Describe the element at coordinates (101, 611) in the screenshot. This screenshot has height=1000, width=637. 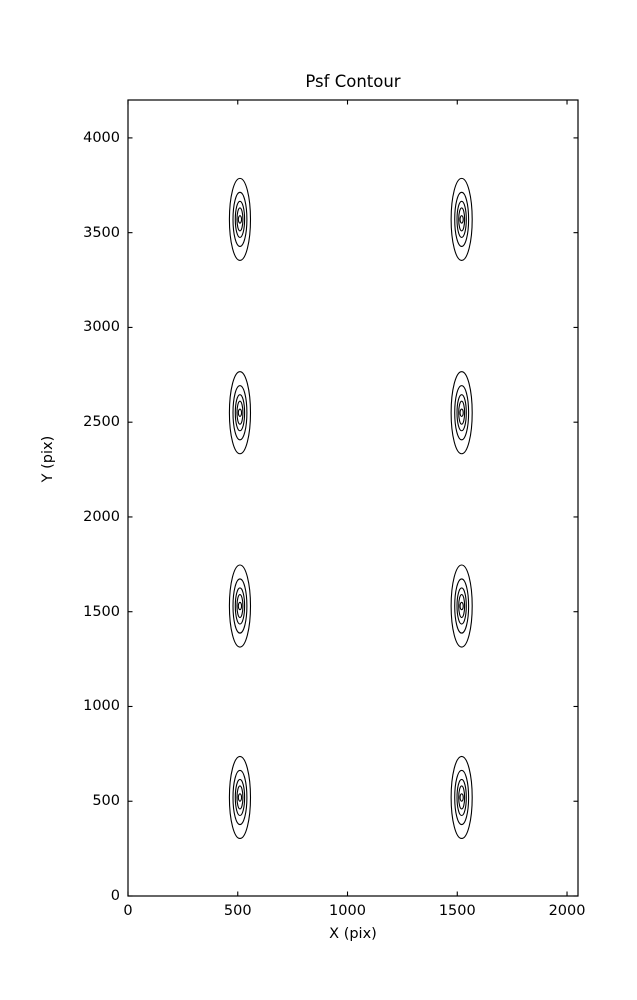
I see `y-tick-label: 1500` at that location.